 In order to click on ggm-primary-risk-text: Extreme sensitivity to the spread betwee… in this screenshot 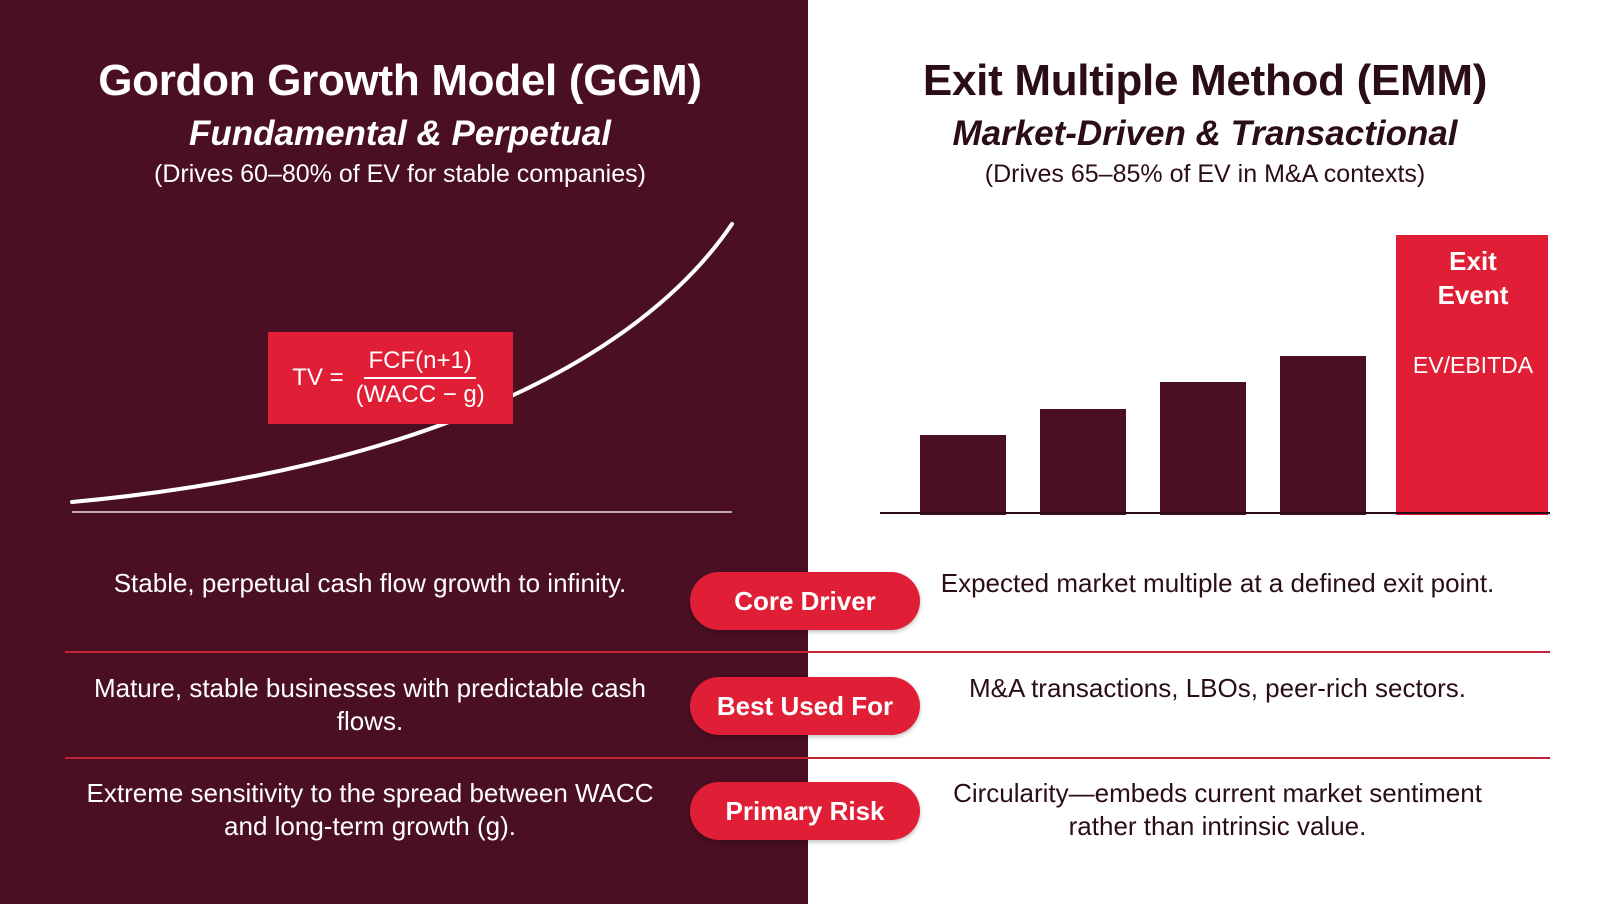, I will do `click(370, 809)`.